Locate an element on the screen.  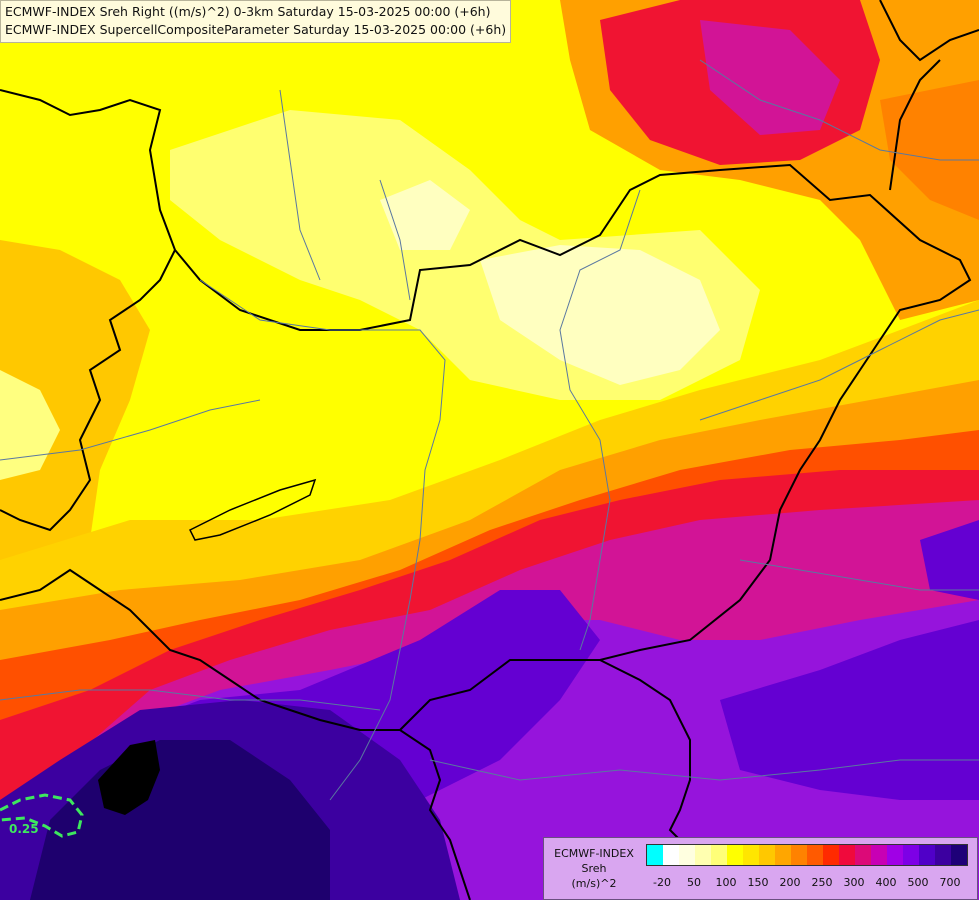
legend-tick-label: 400 is located at coordinates (886, 882).